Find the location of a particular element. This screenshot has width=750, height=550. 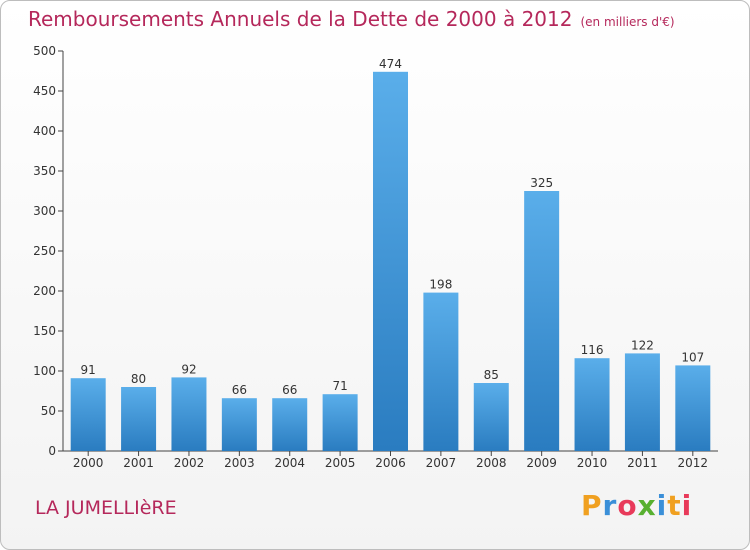

y-tick-label: 100 is located at coordinates (44, 371).